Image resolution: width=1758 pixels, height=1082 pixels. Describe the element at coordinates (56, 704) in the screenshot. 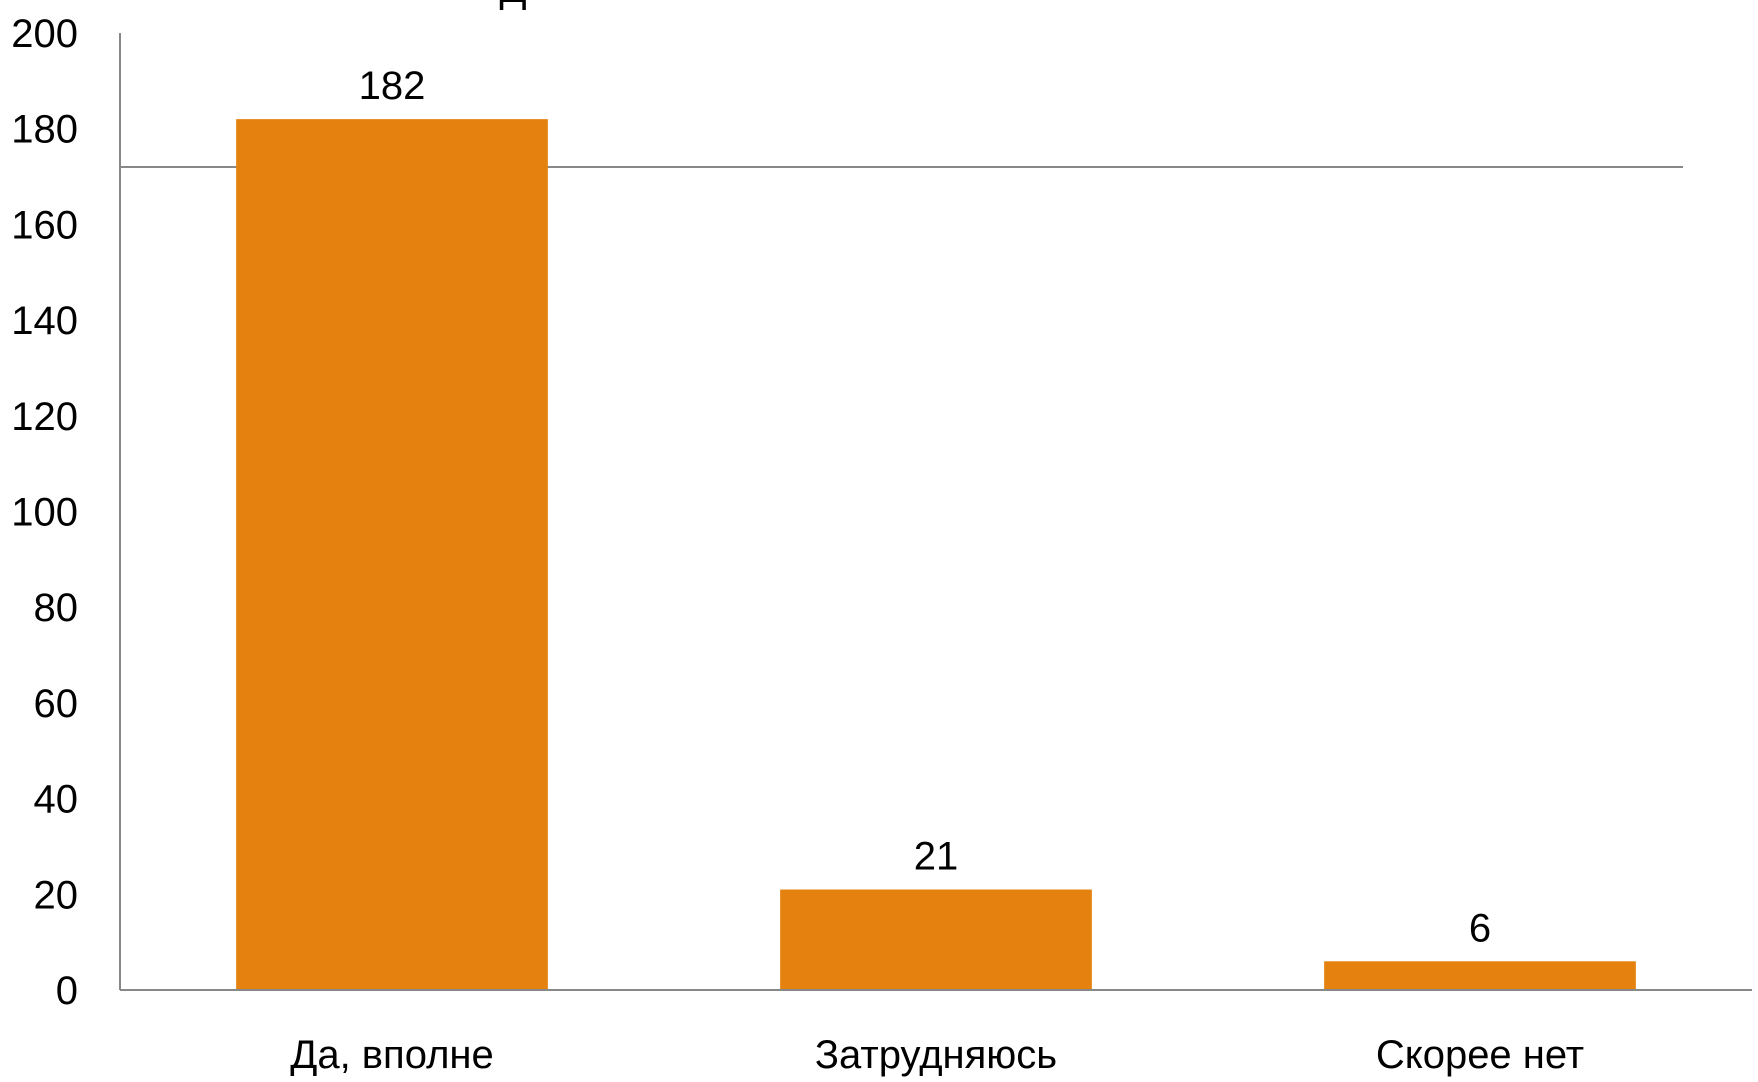

I see `y-tick-label: 60` at that location.